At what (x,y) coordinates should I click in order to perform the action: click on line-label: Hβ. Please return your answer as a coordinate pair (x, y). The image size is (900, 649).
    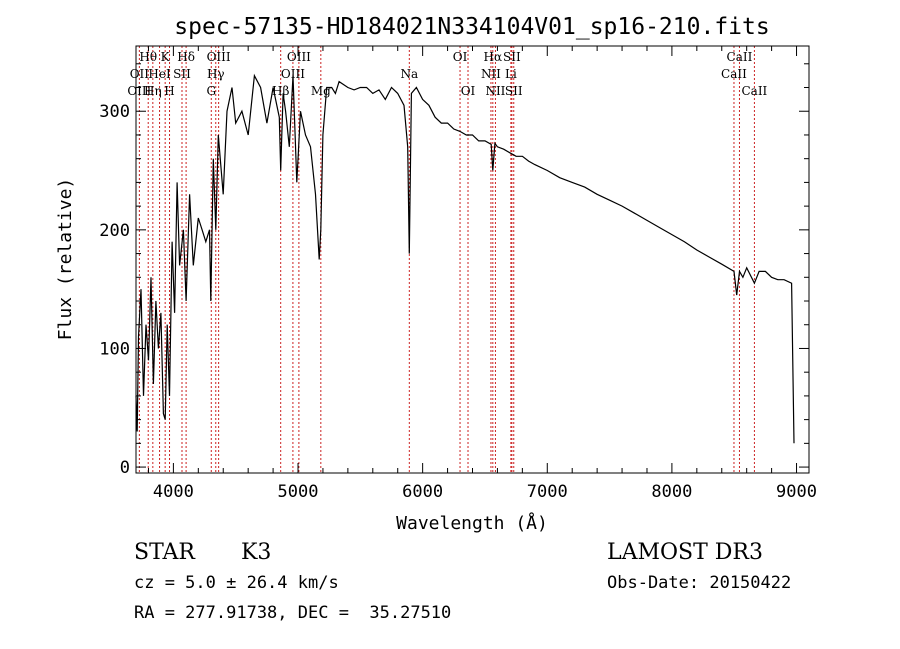
    Looking at the image, I should click on (280, 91).